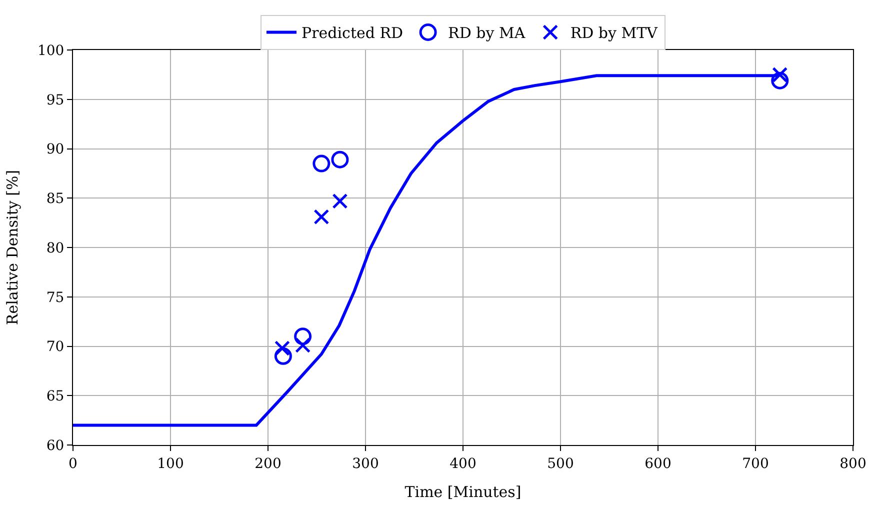 This screenshot has height=509, width=878. What do you see at coordinates (55, 100) in the screenshot?
I see `y-tick-label: 95` at bounding box center [55, 100].